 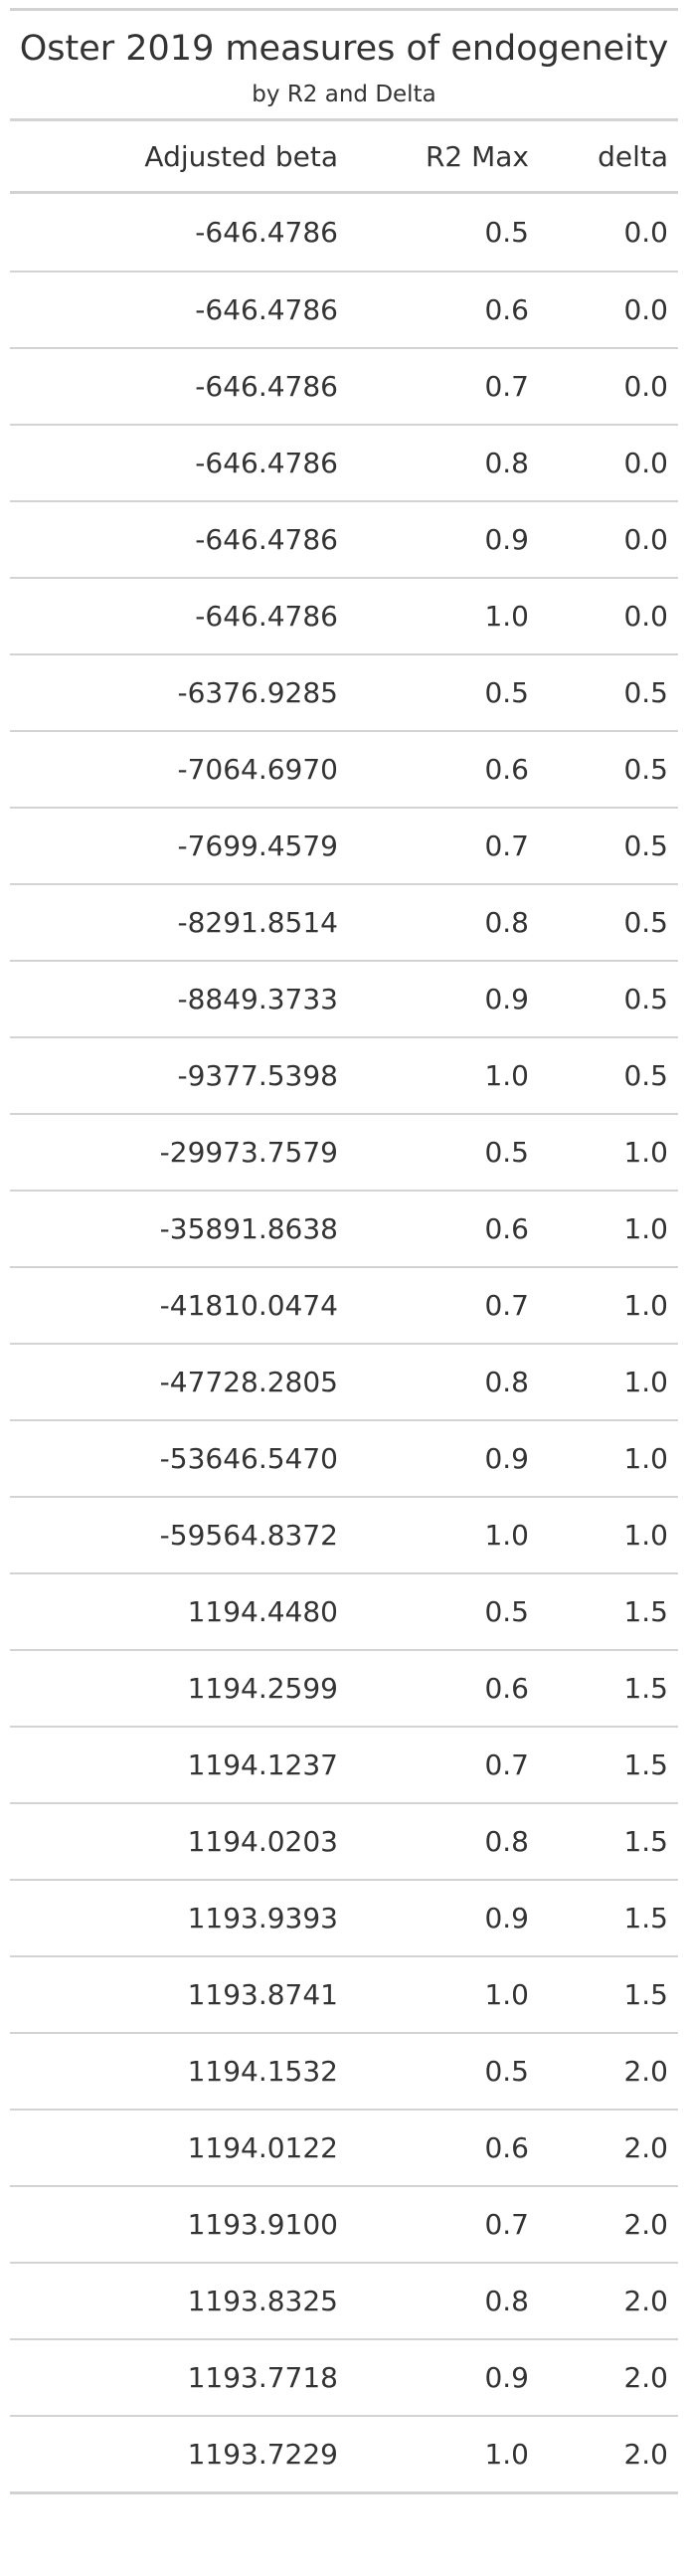 What do you see at coordinates (257, 1075) in the screenshot?
I see `cell-adjusted-beta: -9377.5398` at bounding box center [257, 1075].